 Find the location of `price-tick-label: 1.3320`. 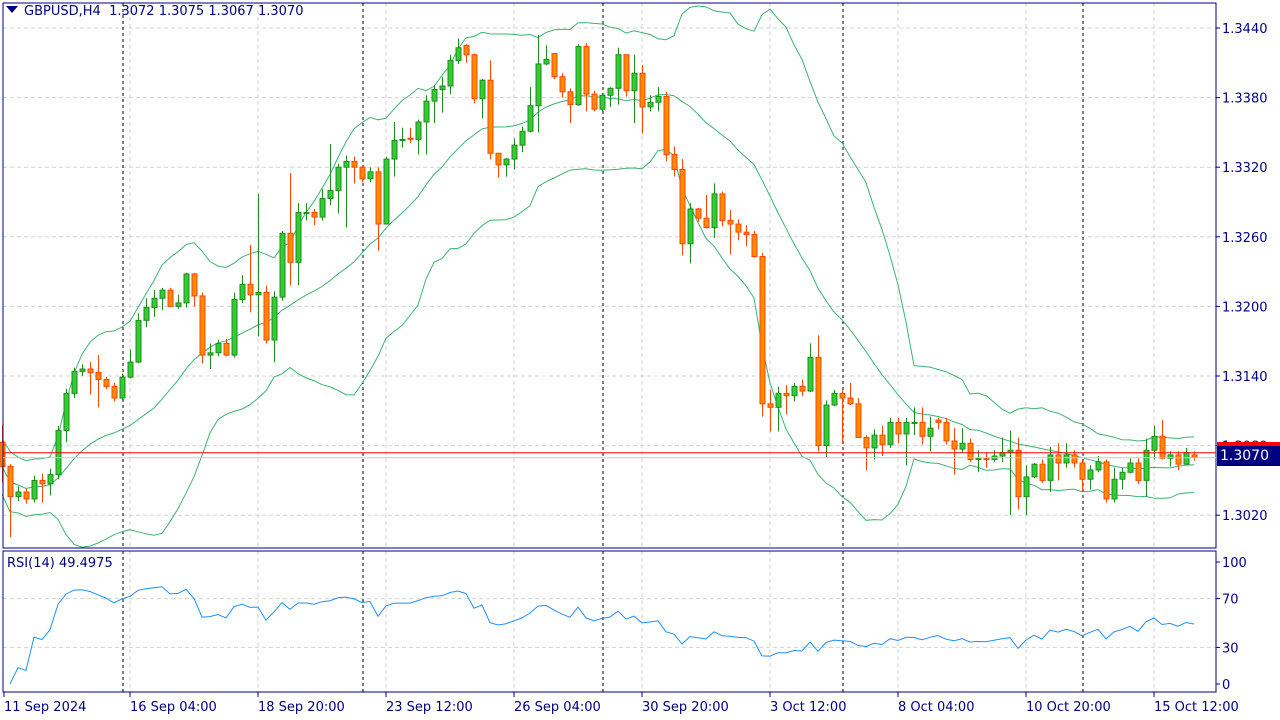

price-tick-label: 1.3320 is located at coordinates (1245, 168).